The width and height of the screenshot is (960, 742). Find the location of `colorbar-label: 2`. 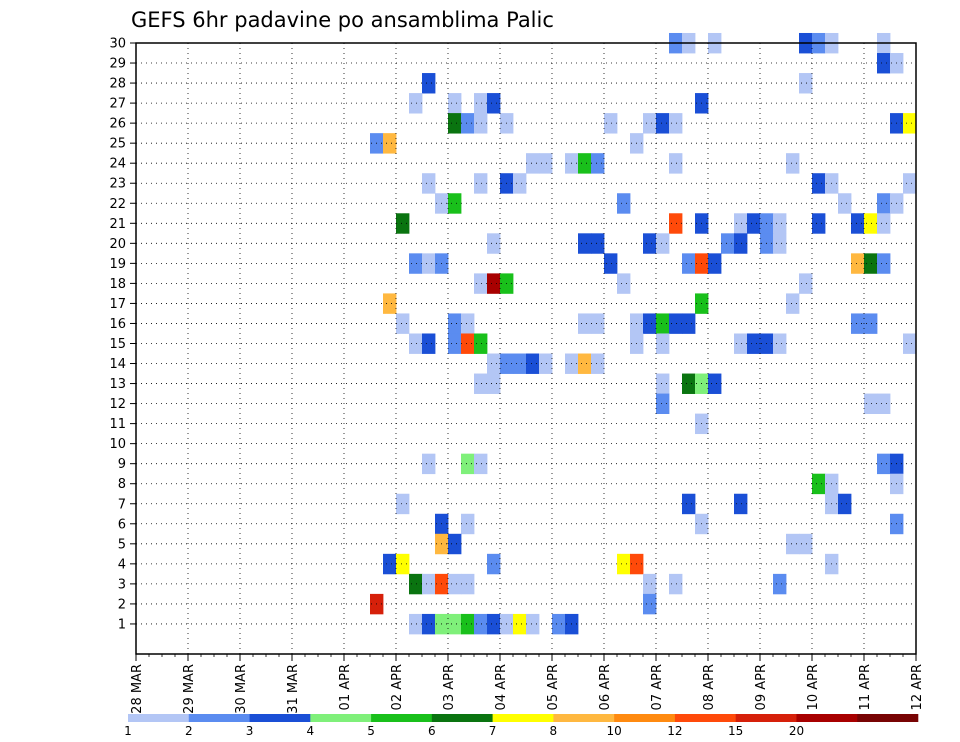

colorbar-label: 2 is located at coordinates (189, 731).